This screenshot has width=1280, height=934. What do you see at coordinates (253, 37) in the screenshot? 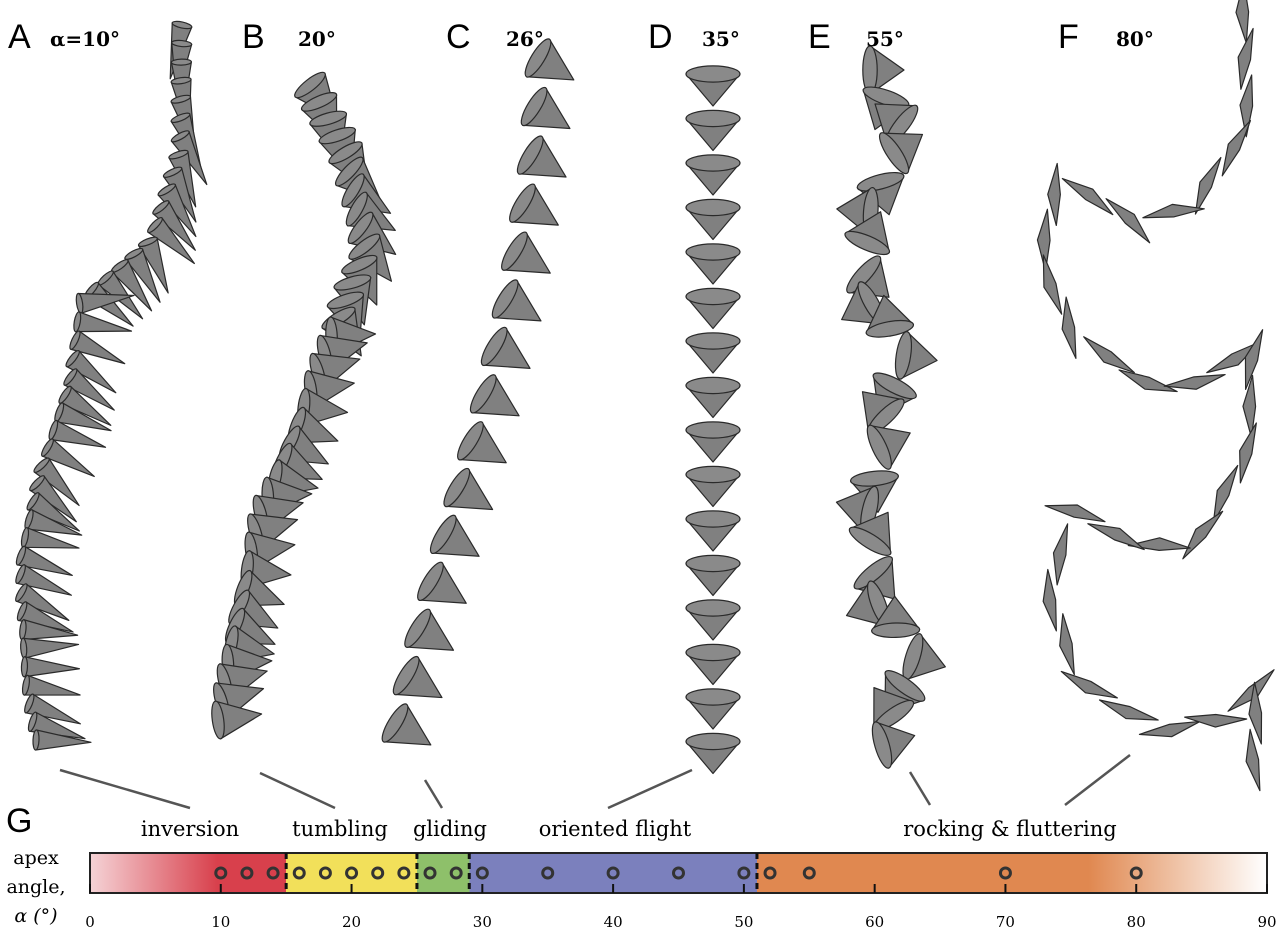
I see `panel-label: B` at bounding box center [253, 37].